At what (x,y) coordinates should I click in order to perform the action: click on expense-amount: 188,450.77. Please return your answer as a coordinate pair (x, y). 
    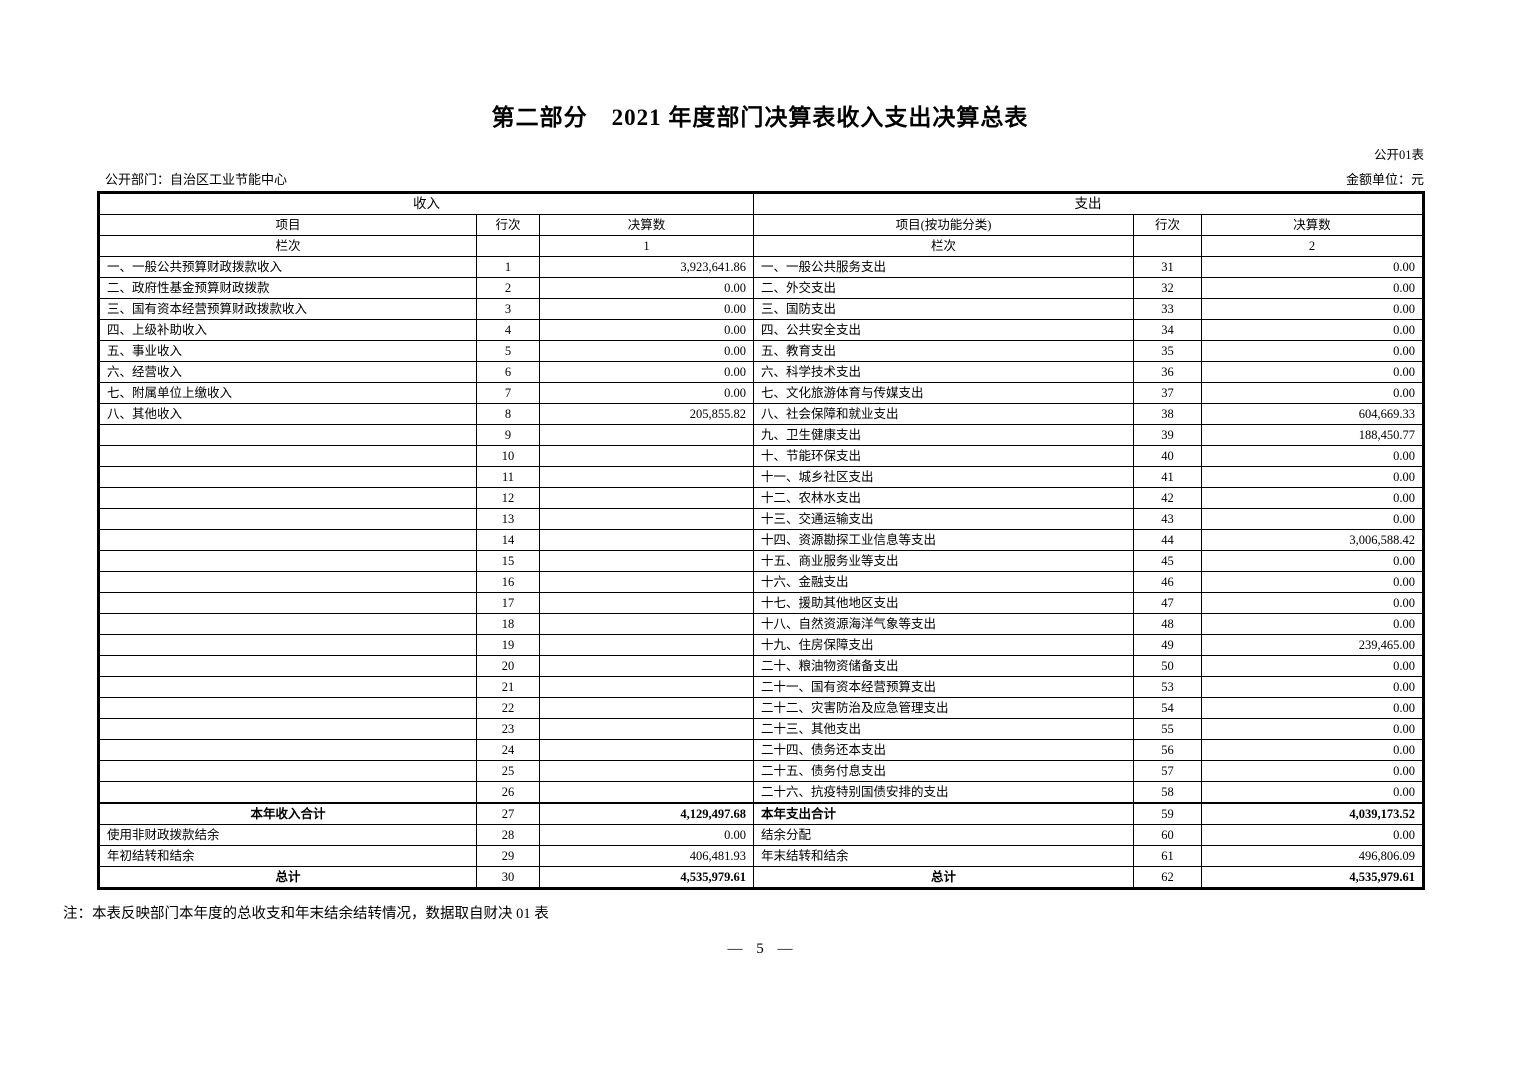
    Looking at the image, I should click on (1313, 435).